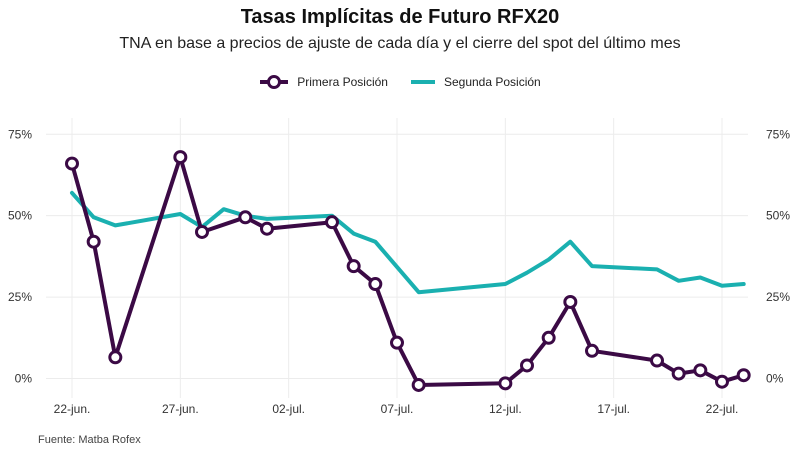 The image size is (800, 457). What do you see at coordinates (89, 440) in the screenshot?
I see `source-note: Fuente: Matba Rofex` at bounding box center [89, 440].